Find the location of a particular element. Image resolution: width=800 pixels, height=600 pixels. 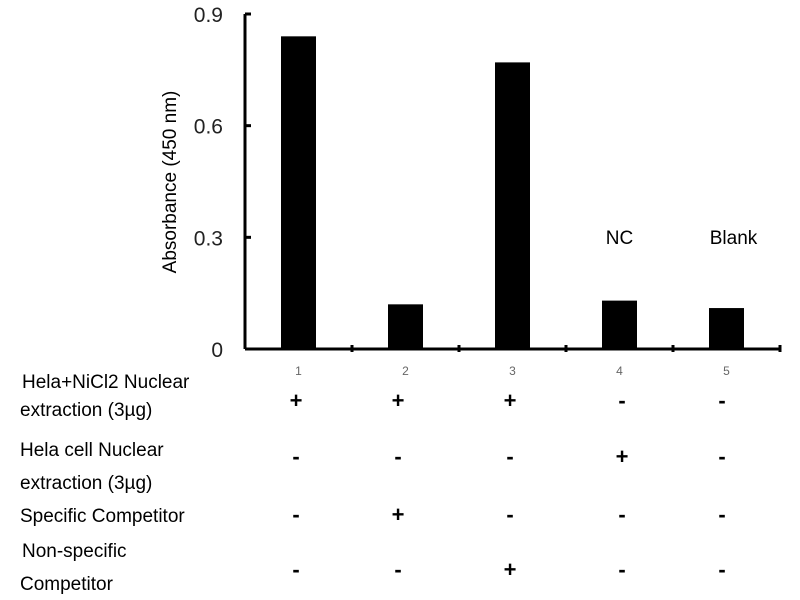

condition-label: Hela cell Nuclear is located at coordinates (92, 450).